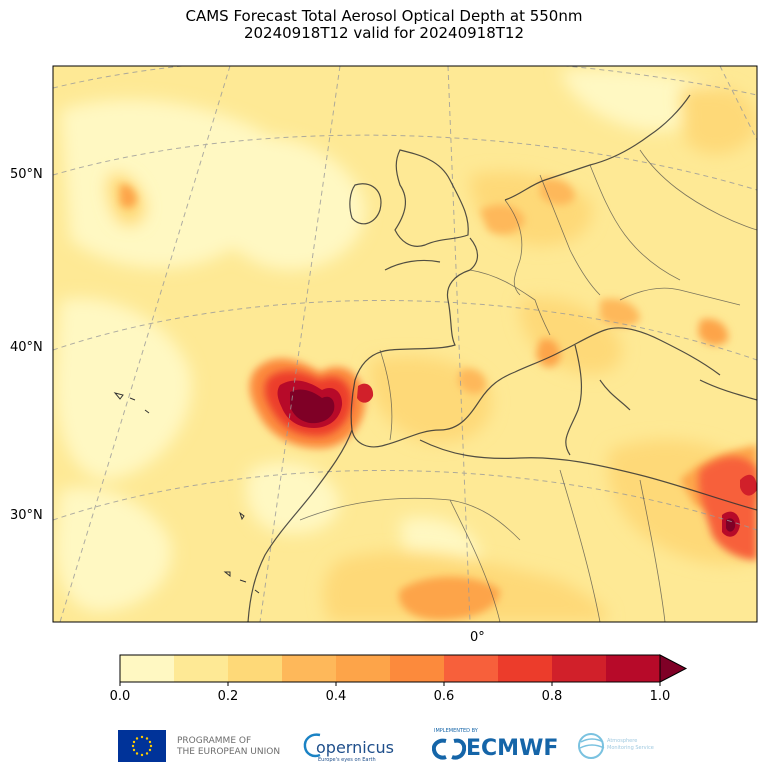 This screenshot has height=773, width=768. I want to click on lat-label-30n: 30°N, so click(26, 515).